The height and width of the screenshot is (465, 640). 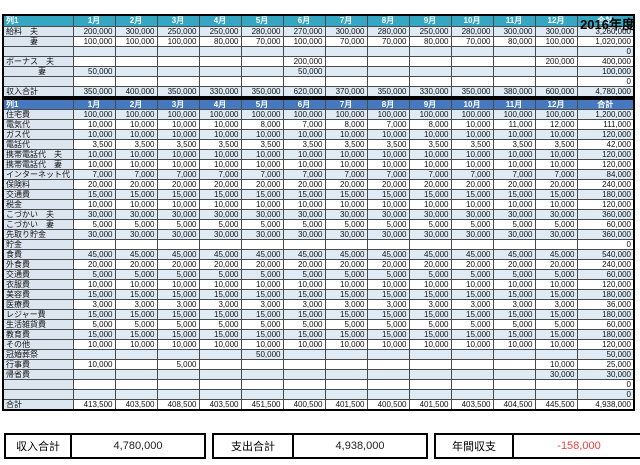 What do you see at coordinates (136, 20) in the screenshot?
I see `column-header: 2月` at bounding box center [136, 20].